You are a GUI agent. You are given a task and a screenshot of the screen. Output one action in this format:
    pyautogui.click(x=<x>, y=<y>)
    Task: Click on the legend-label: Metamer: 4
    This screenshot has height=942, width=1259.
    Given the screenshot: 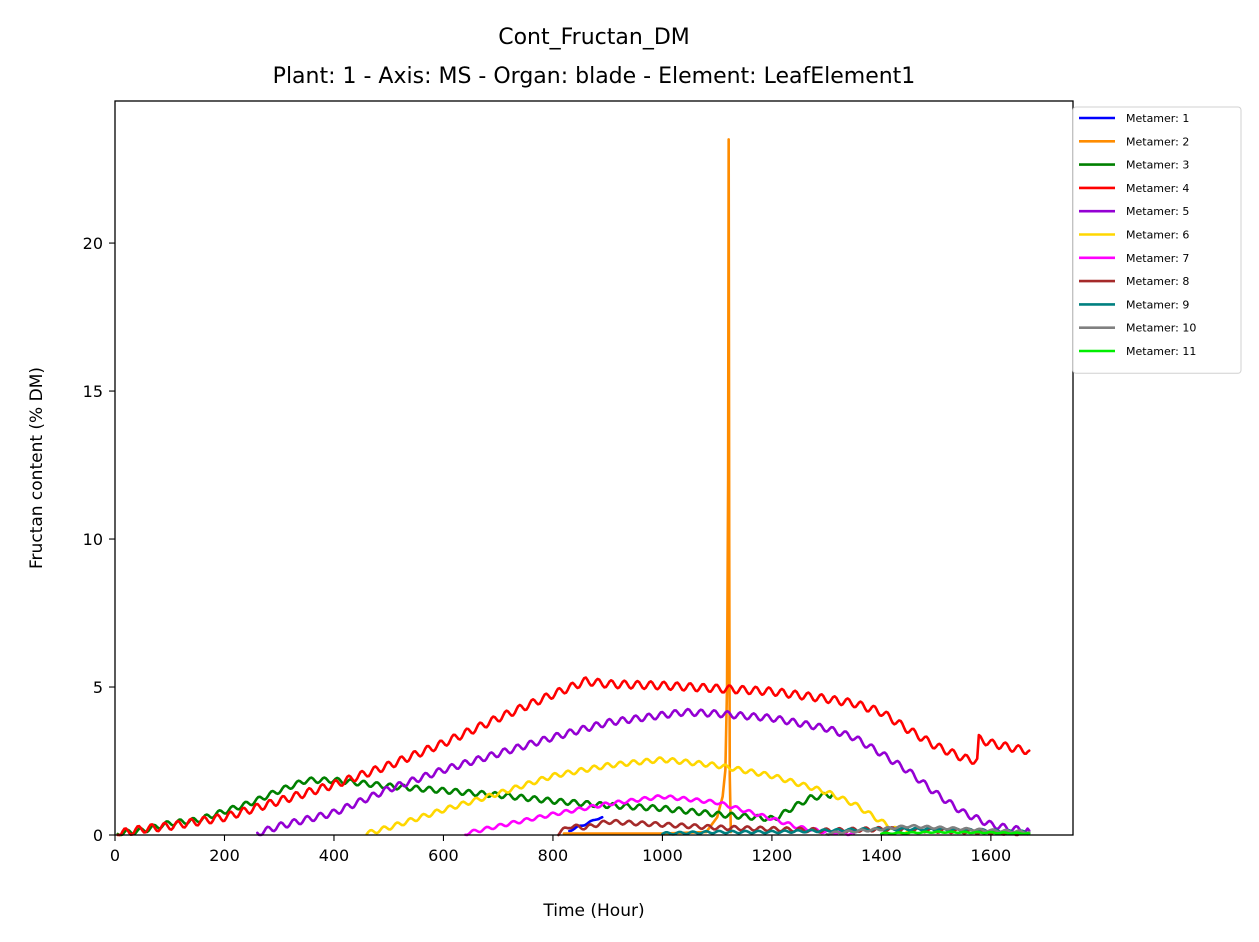 What is the action you would take?
    pyautogui.click(x=1157, y=188)
    